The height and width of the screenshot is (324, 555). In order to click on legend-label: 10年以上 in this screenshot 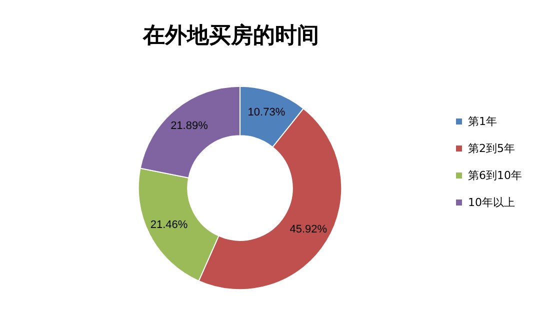, I will do `click(492, 202)`.